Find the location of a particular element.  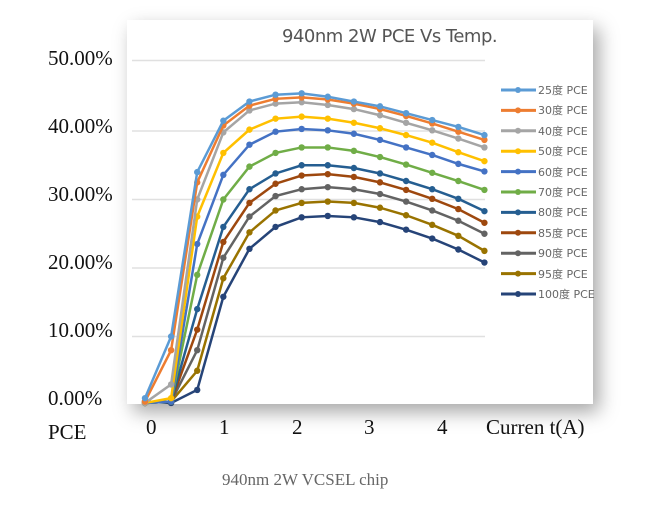

legend-entry: 60度 PCE is located at coordinates (563, 172).